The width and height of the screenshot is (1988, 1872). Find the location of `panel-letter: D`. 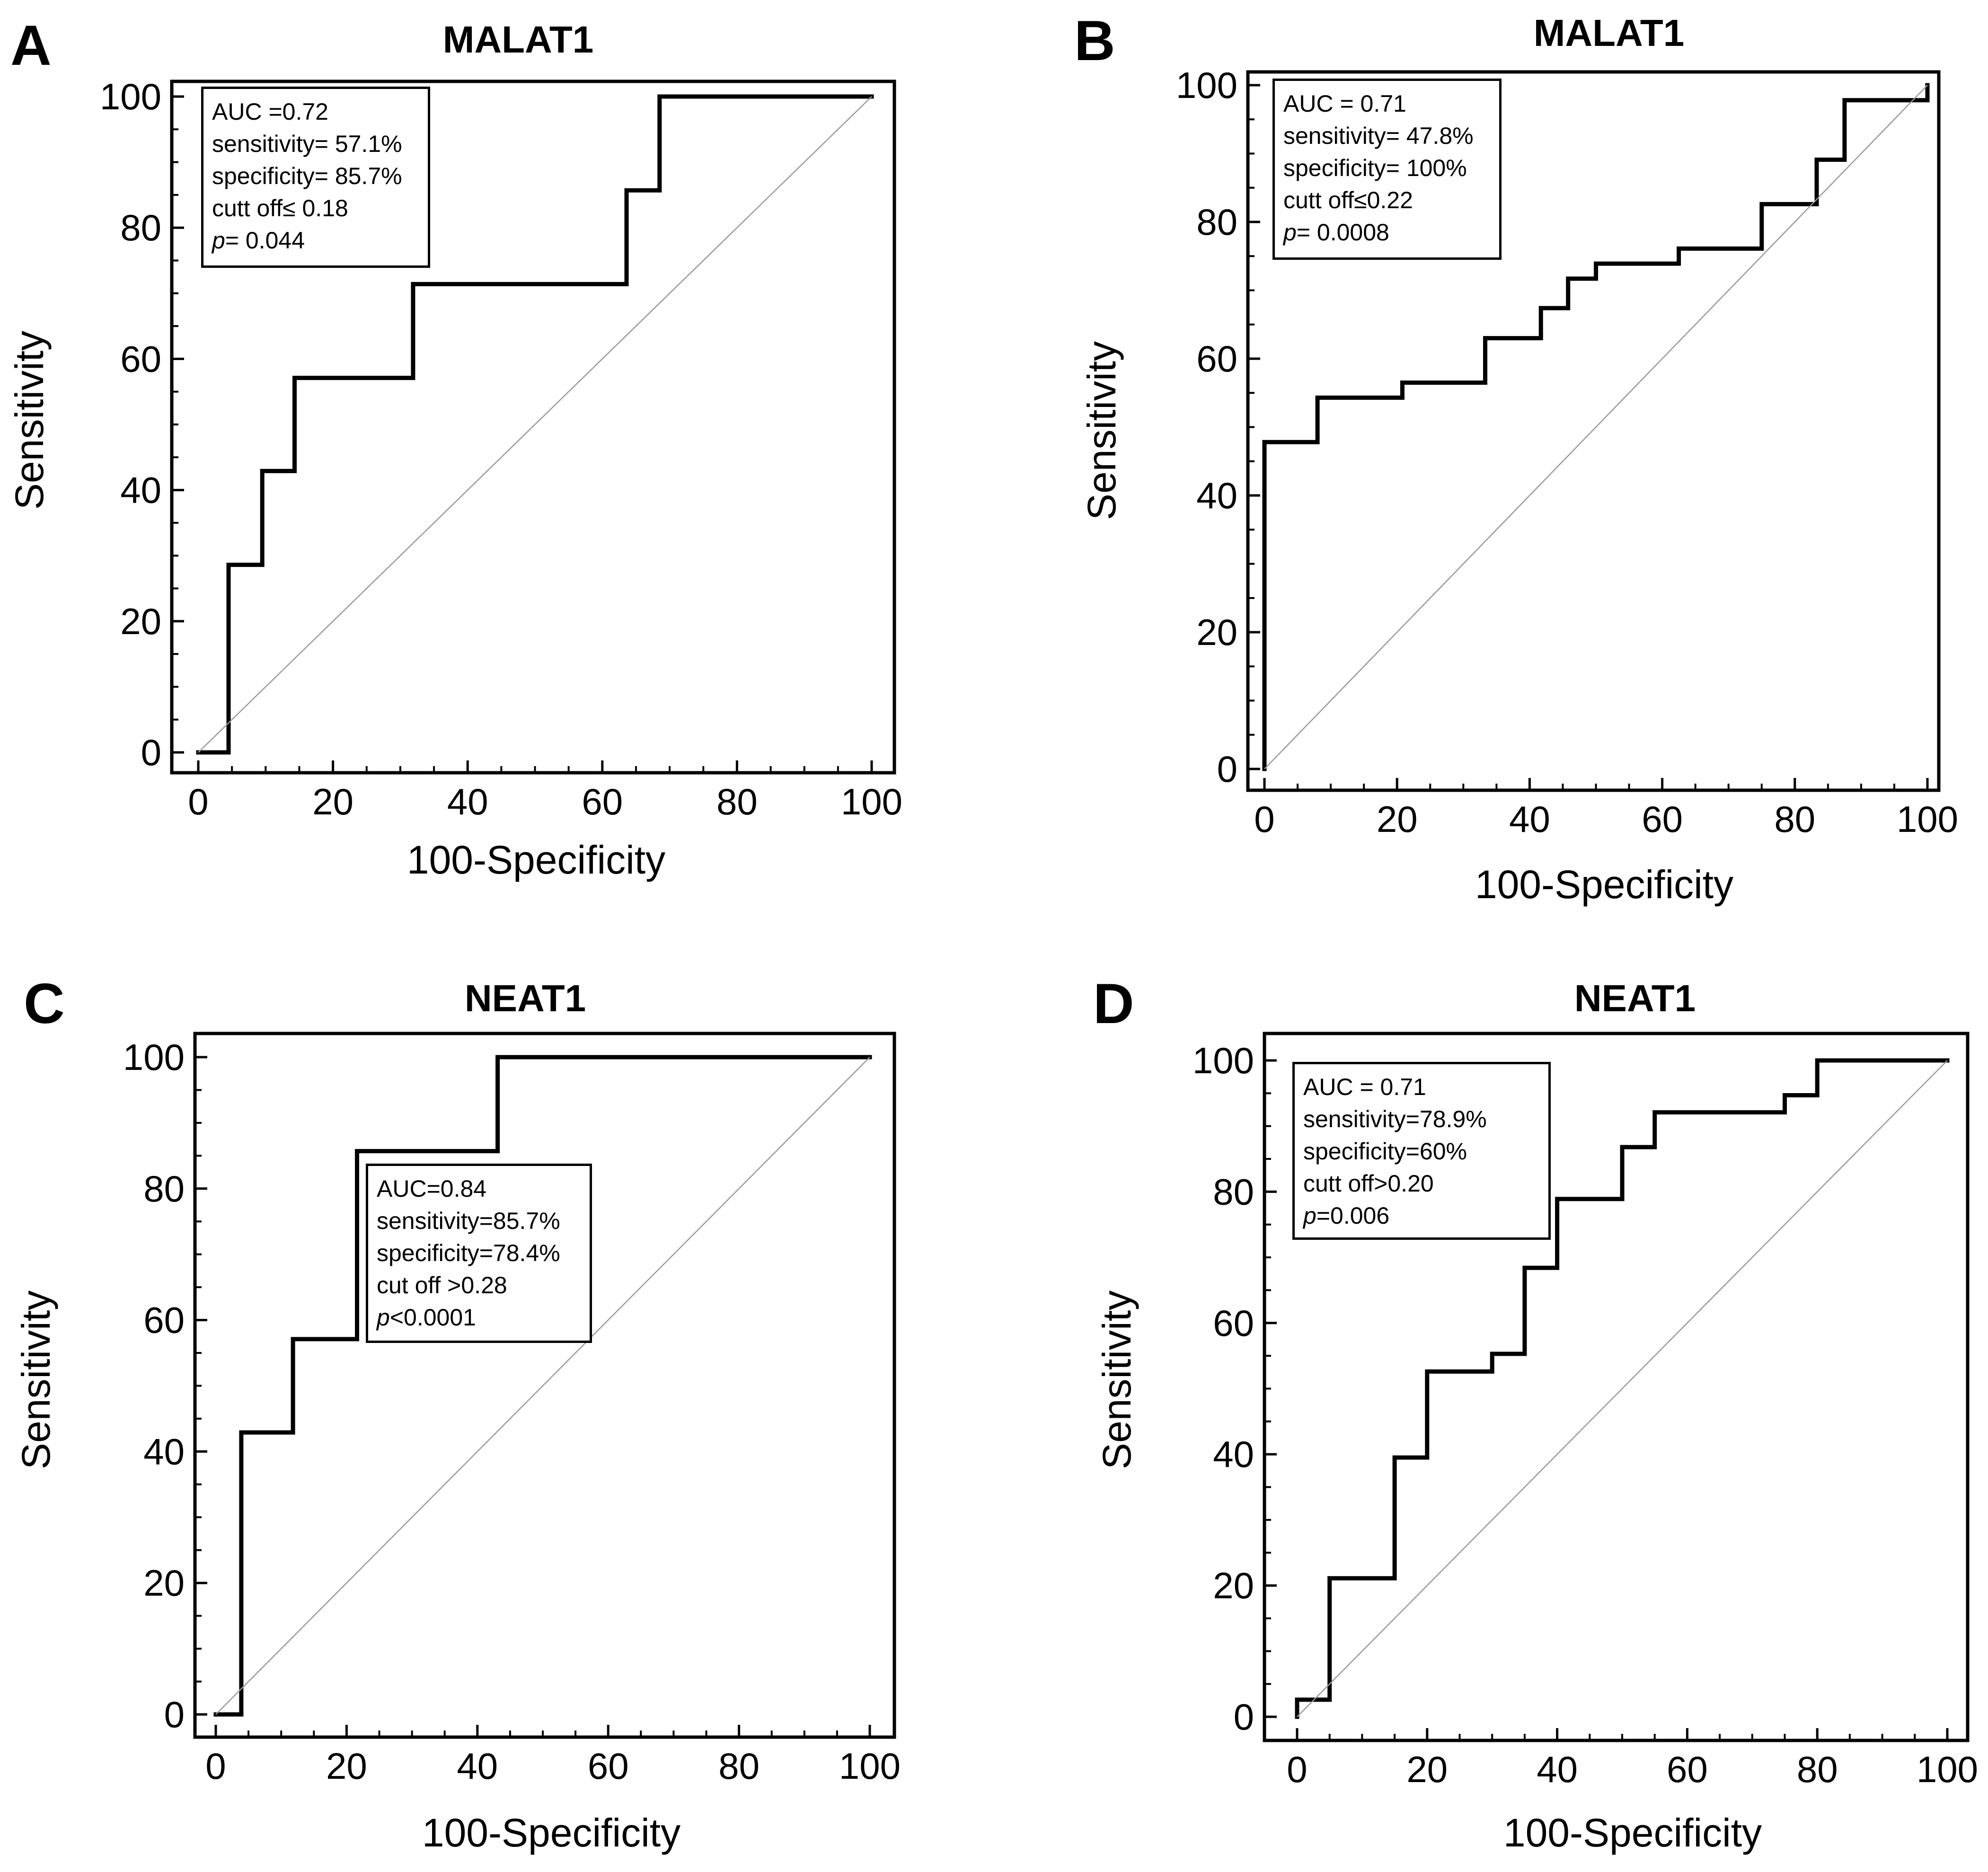

panel-letter: D is located at coordinates (1113, 1003).